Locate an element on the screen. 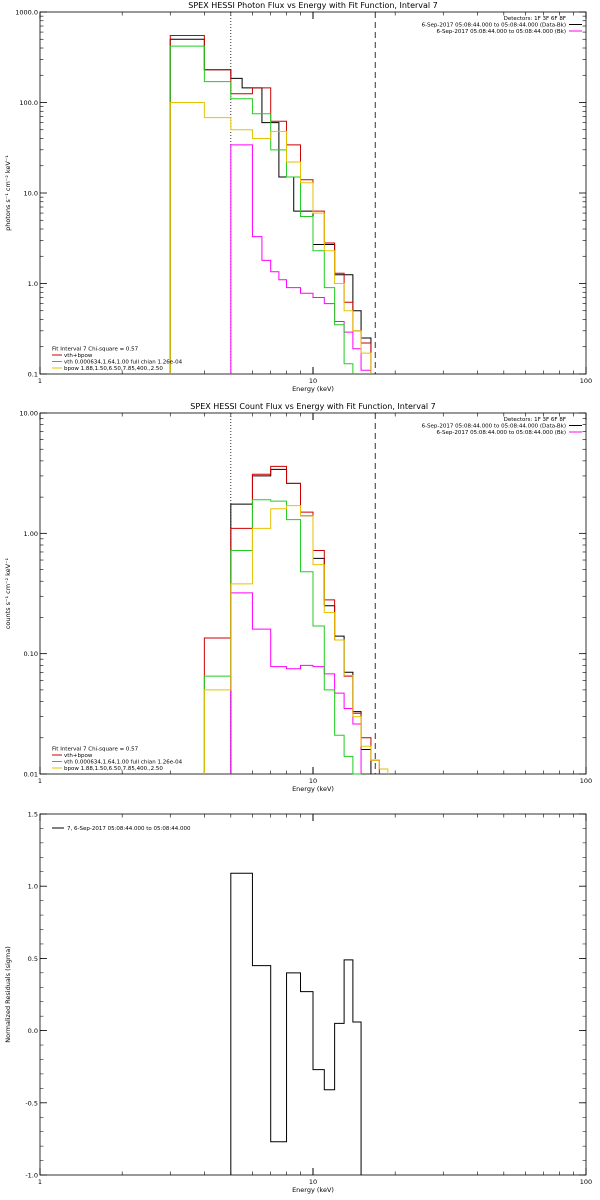 This screenshot has width=600, height=1200. y-tick-label: 100.0 is located at coordinates (28, 103).